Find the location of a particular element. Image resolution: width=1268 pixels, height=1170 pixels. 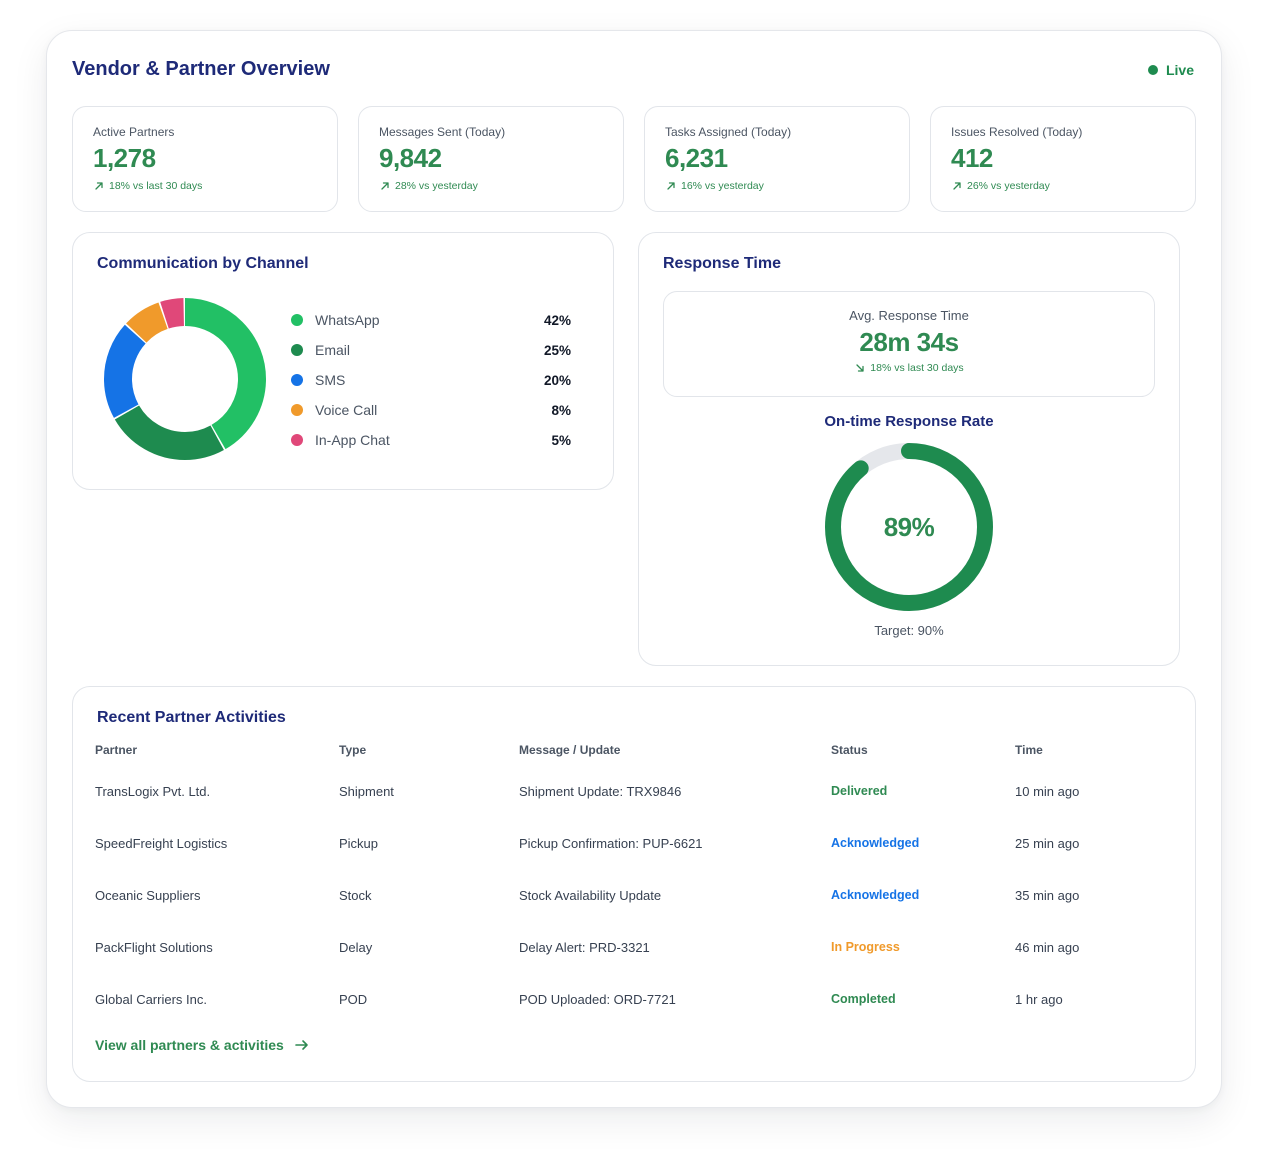

live-indicator: Live is located at coordinates (1170, 70).